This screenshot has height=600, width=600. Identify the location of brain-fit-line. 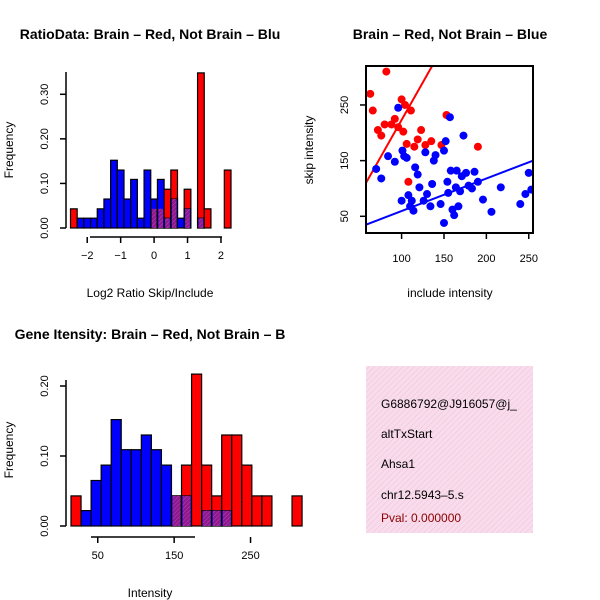
(399, 125).